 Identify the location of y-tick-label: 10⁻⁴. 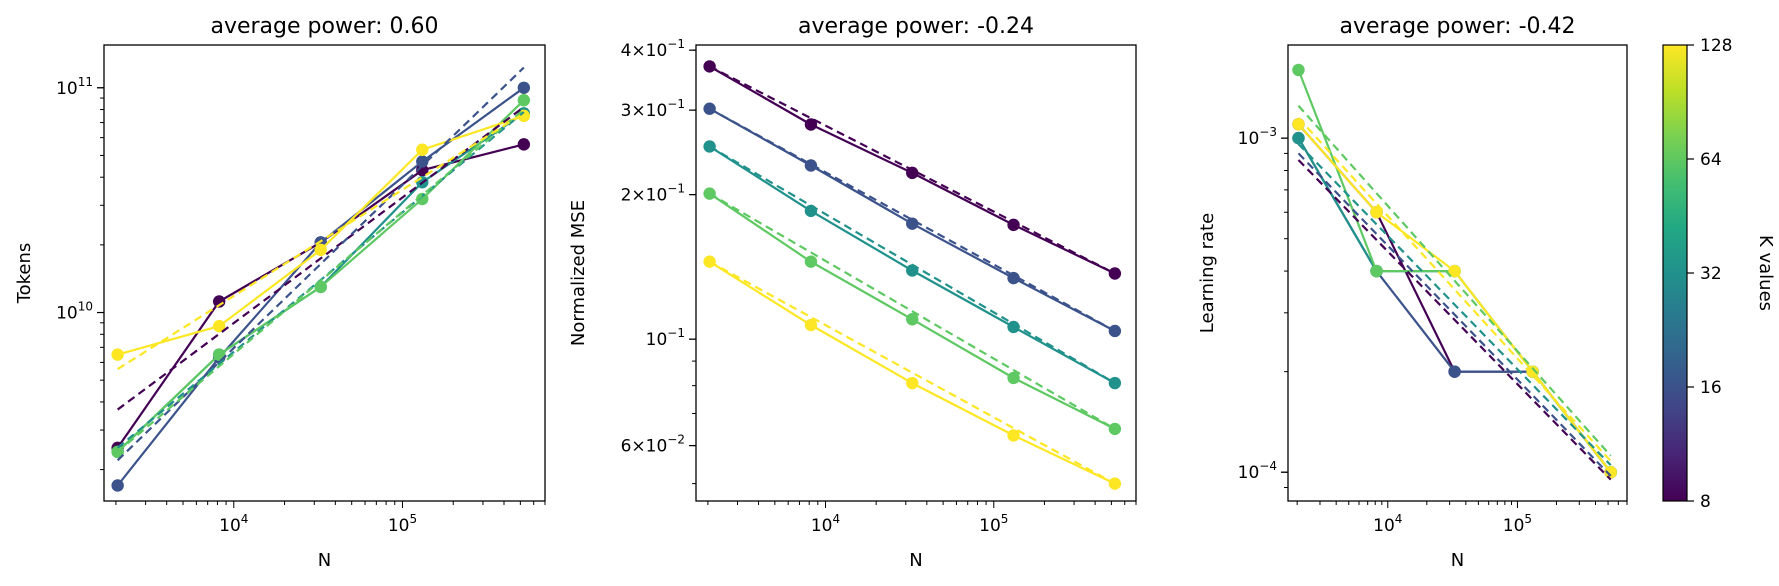
(1257, 471).